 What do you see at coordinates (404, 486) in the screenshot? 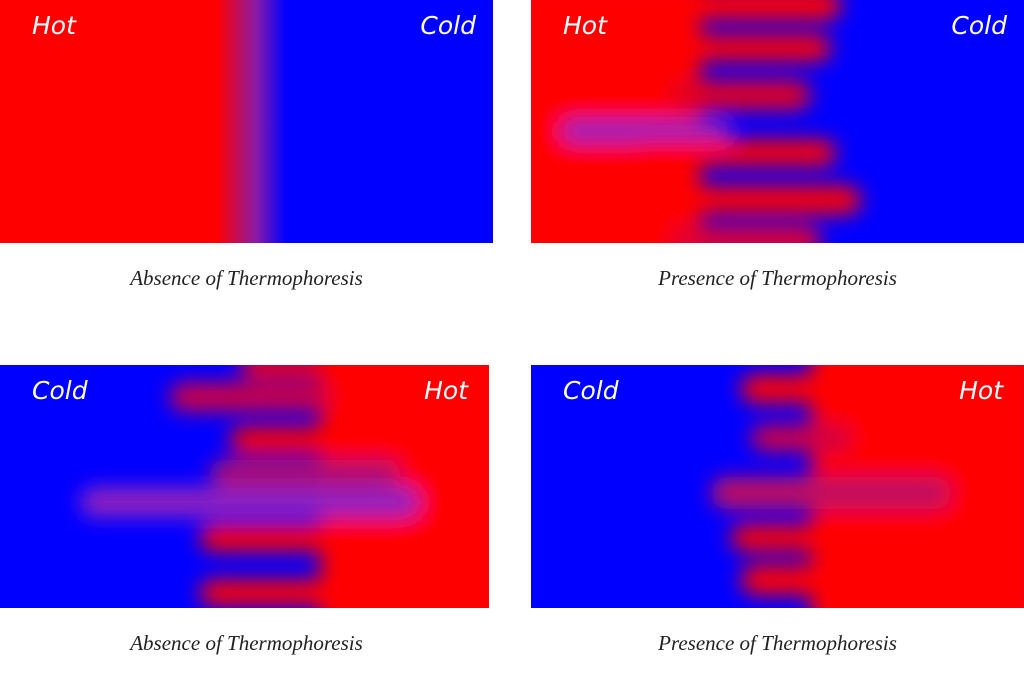
I see `hot-field` at bounding box center [404, 486].